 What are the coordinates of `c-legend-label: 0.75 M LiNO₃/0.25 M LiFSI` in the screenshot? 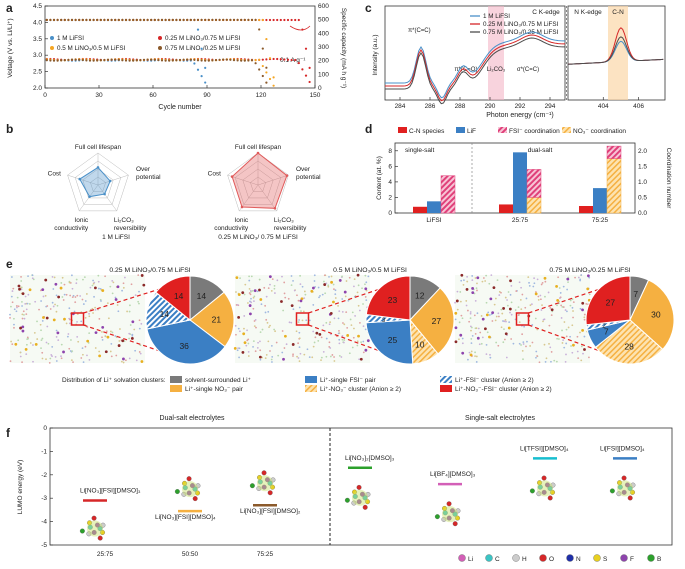 It's located at (521, 32).